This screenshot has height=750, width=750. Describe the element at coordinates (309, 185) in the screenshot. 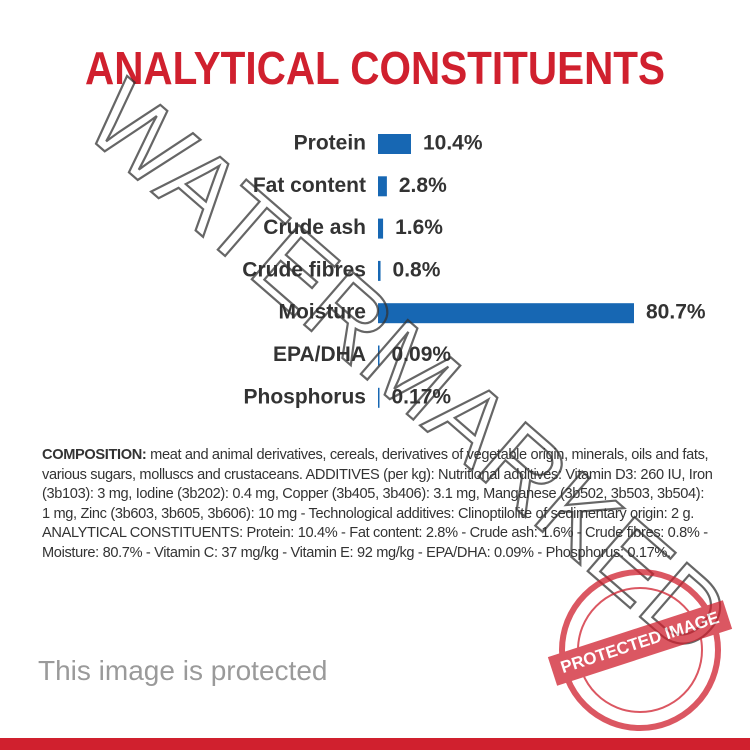

I see `category-label: Fat content` at that location.